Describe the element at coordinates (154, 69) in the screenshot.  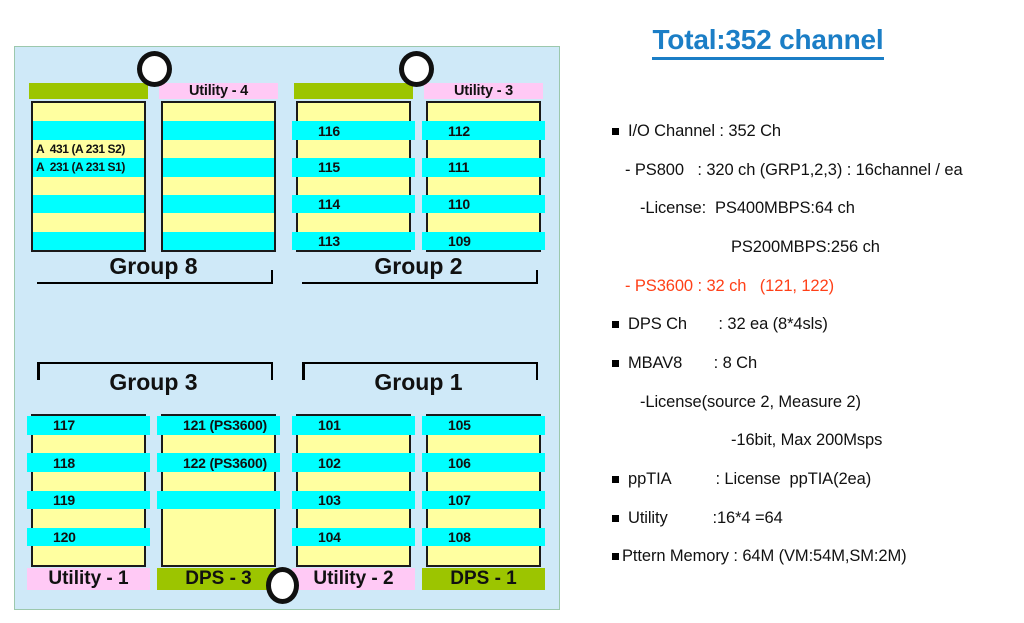
I see `connector-circle-top-left` at that location.